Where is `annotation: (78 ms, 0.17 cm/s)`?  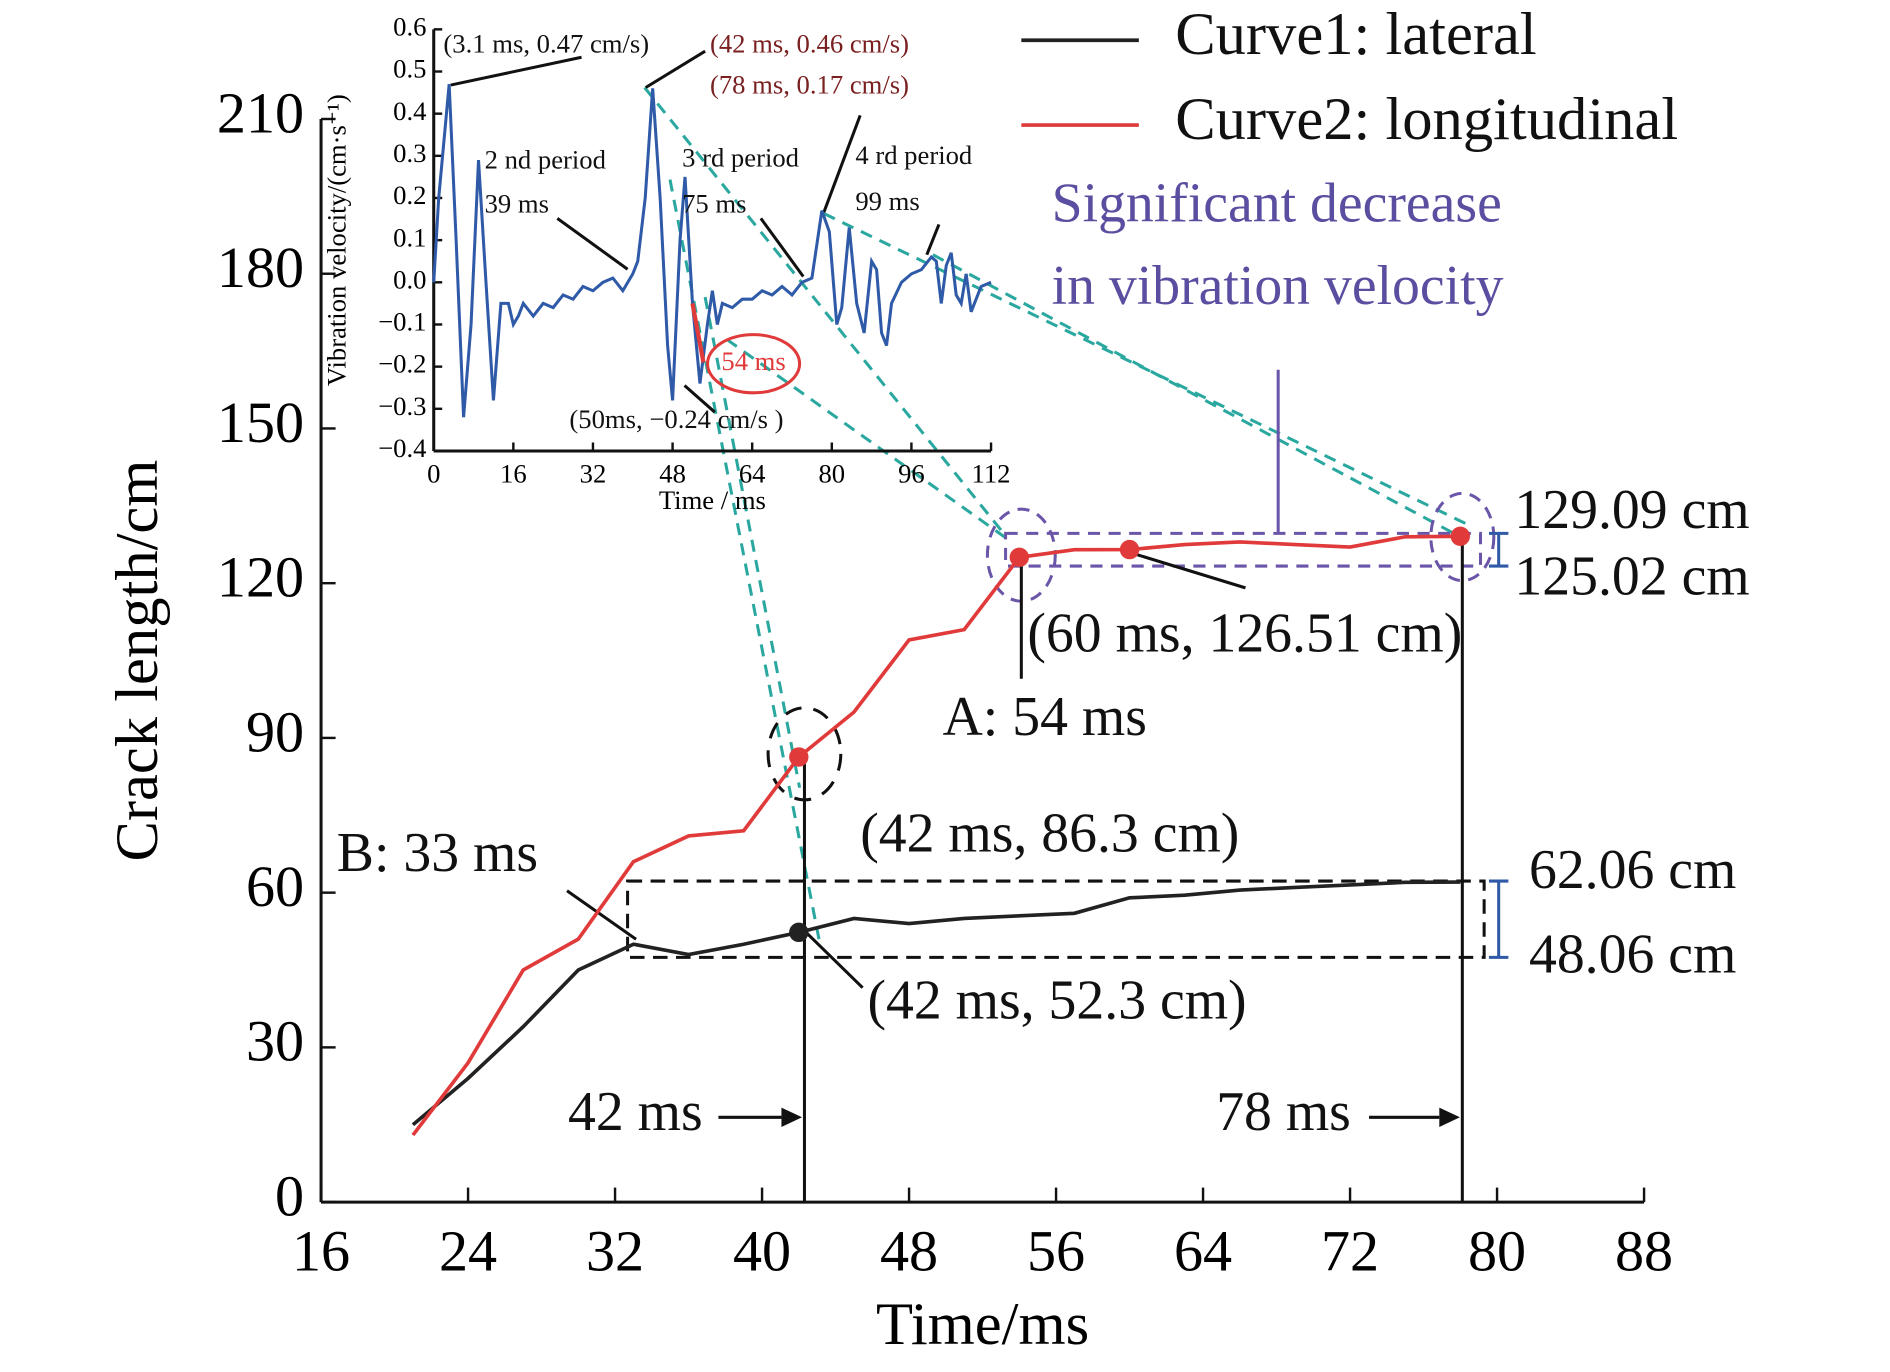
annotation: (78 ms, 0.17 cm/s) is located at coordinates (809, 85).